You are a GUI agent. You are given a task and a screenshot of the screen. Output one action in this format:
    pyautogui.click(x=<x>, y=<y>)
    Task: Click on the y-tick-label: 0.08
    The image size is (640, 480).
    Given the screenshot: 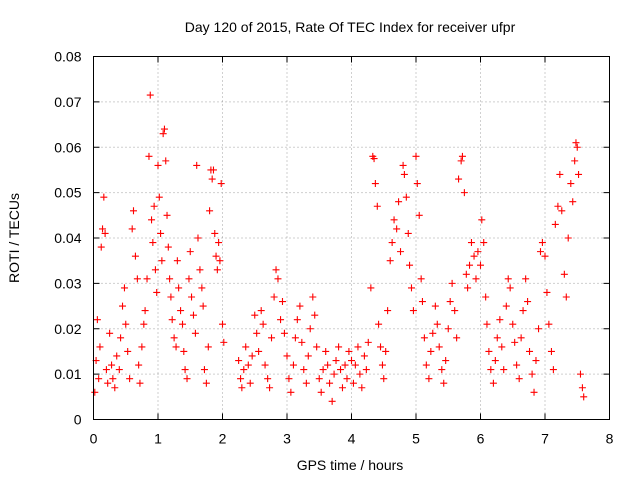 What is the action you would take?
    pyautogui.click(x=67, y=57)
    